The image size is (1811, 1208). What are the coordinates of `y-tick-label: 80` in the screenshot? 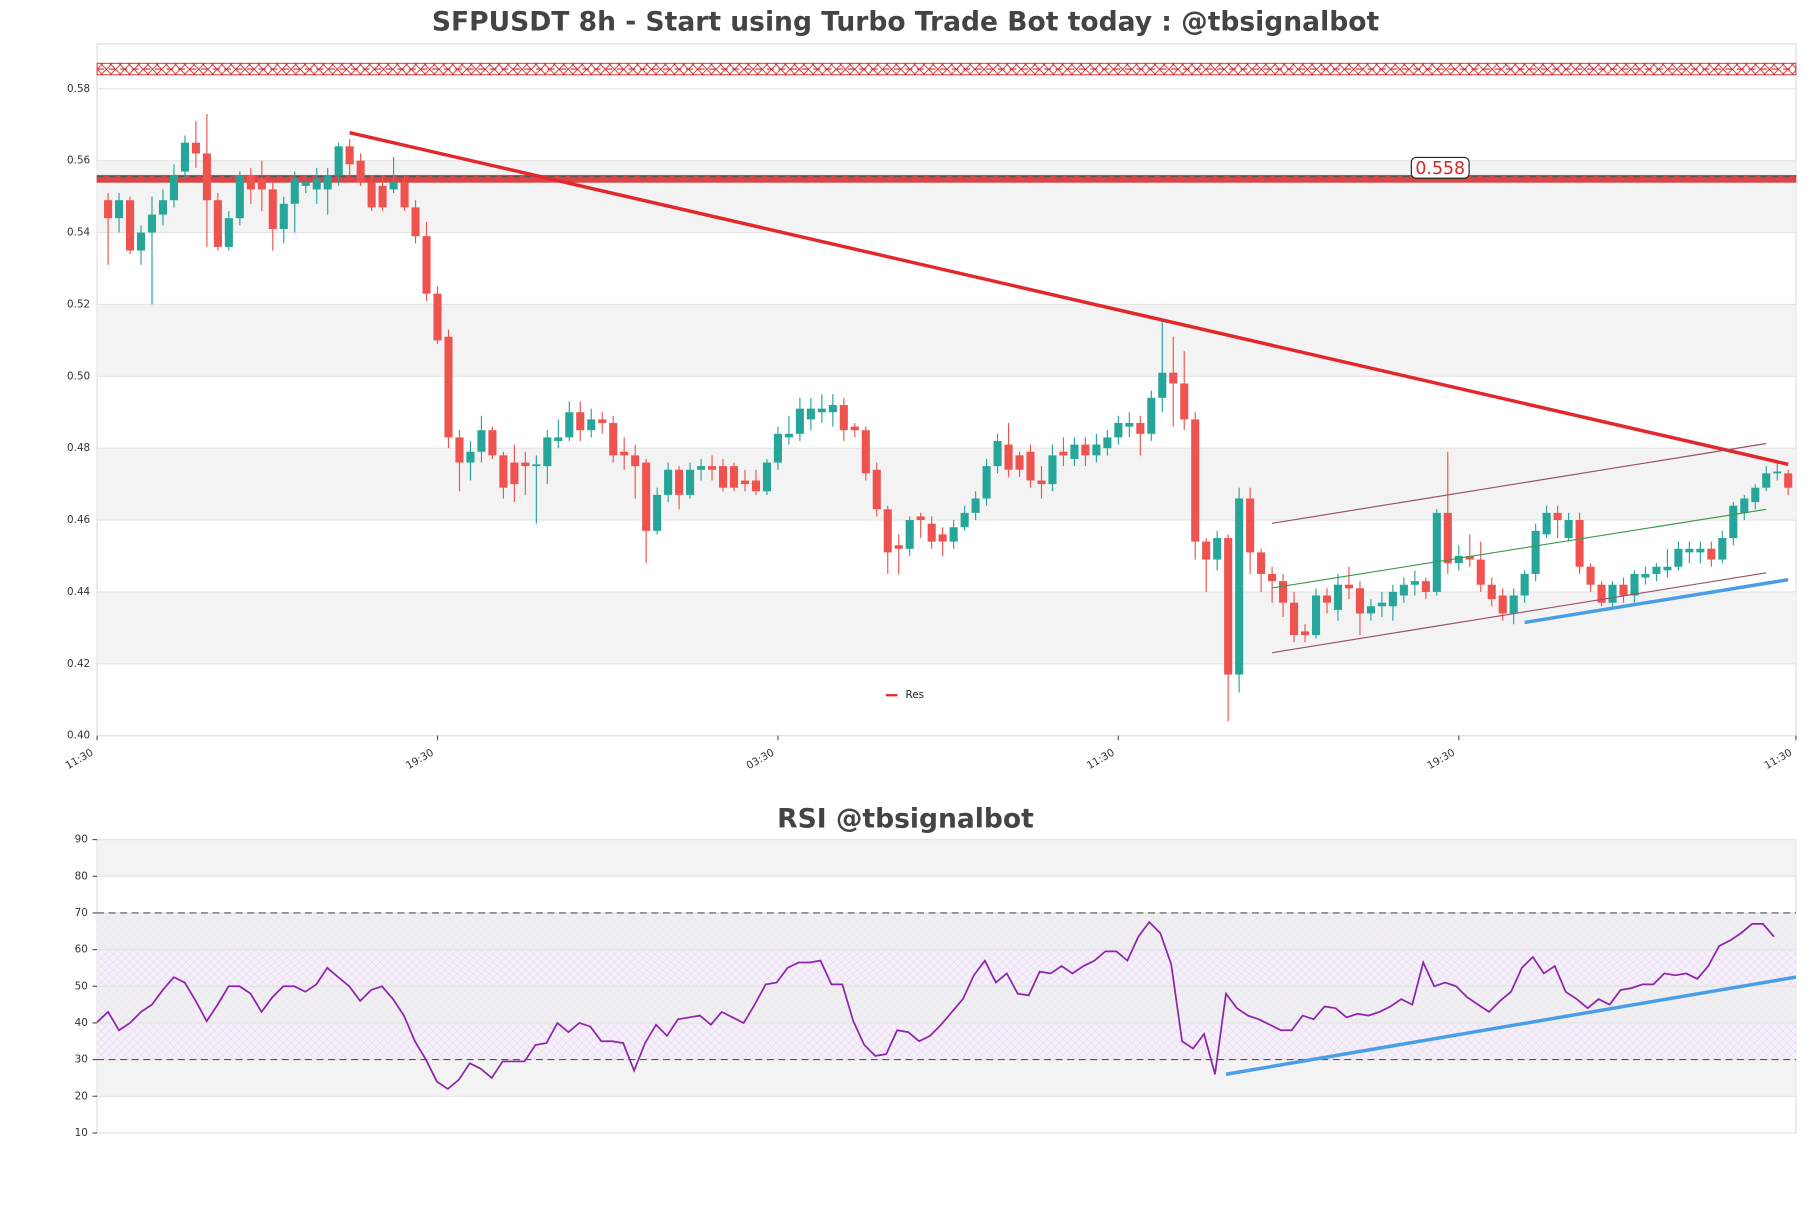 It's located at (81, 876).